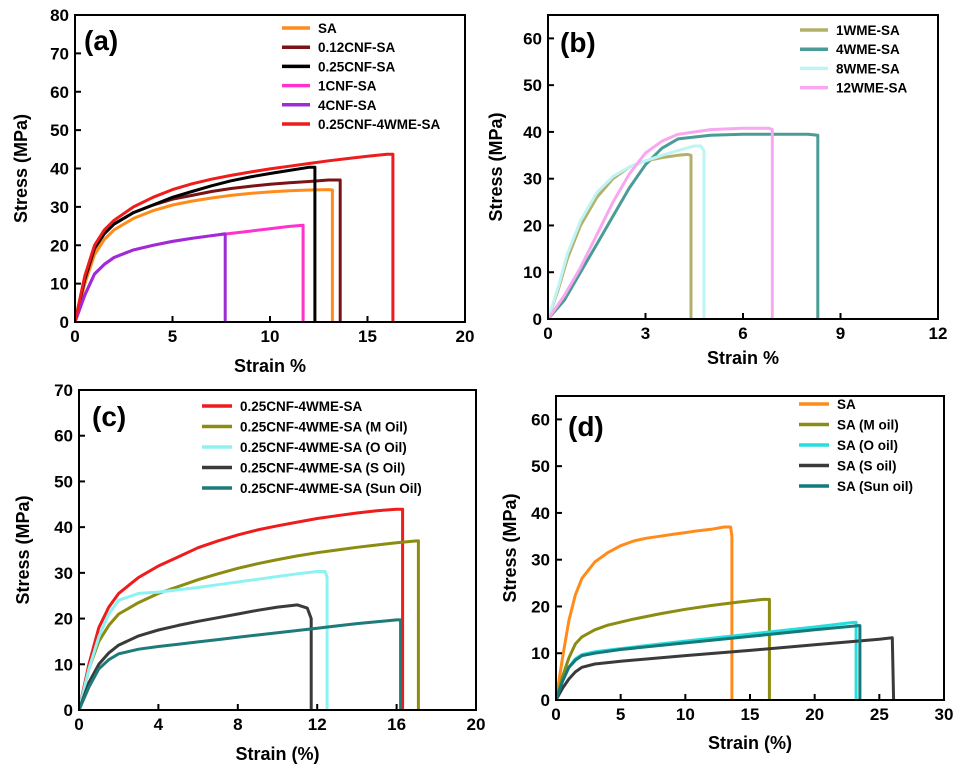 The height and width of the screenshot is (770, 958). I want to click on legend-label: SA (O oil), so click(867, 445).